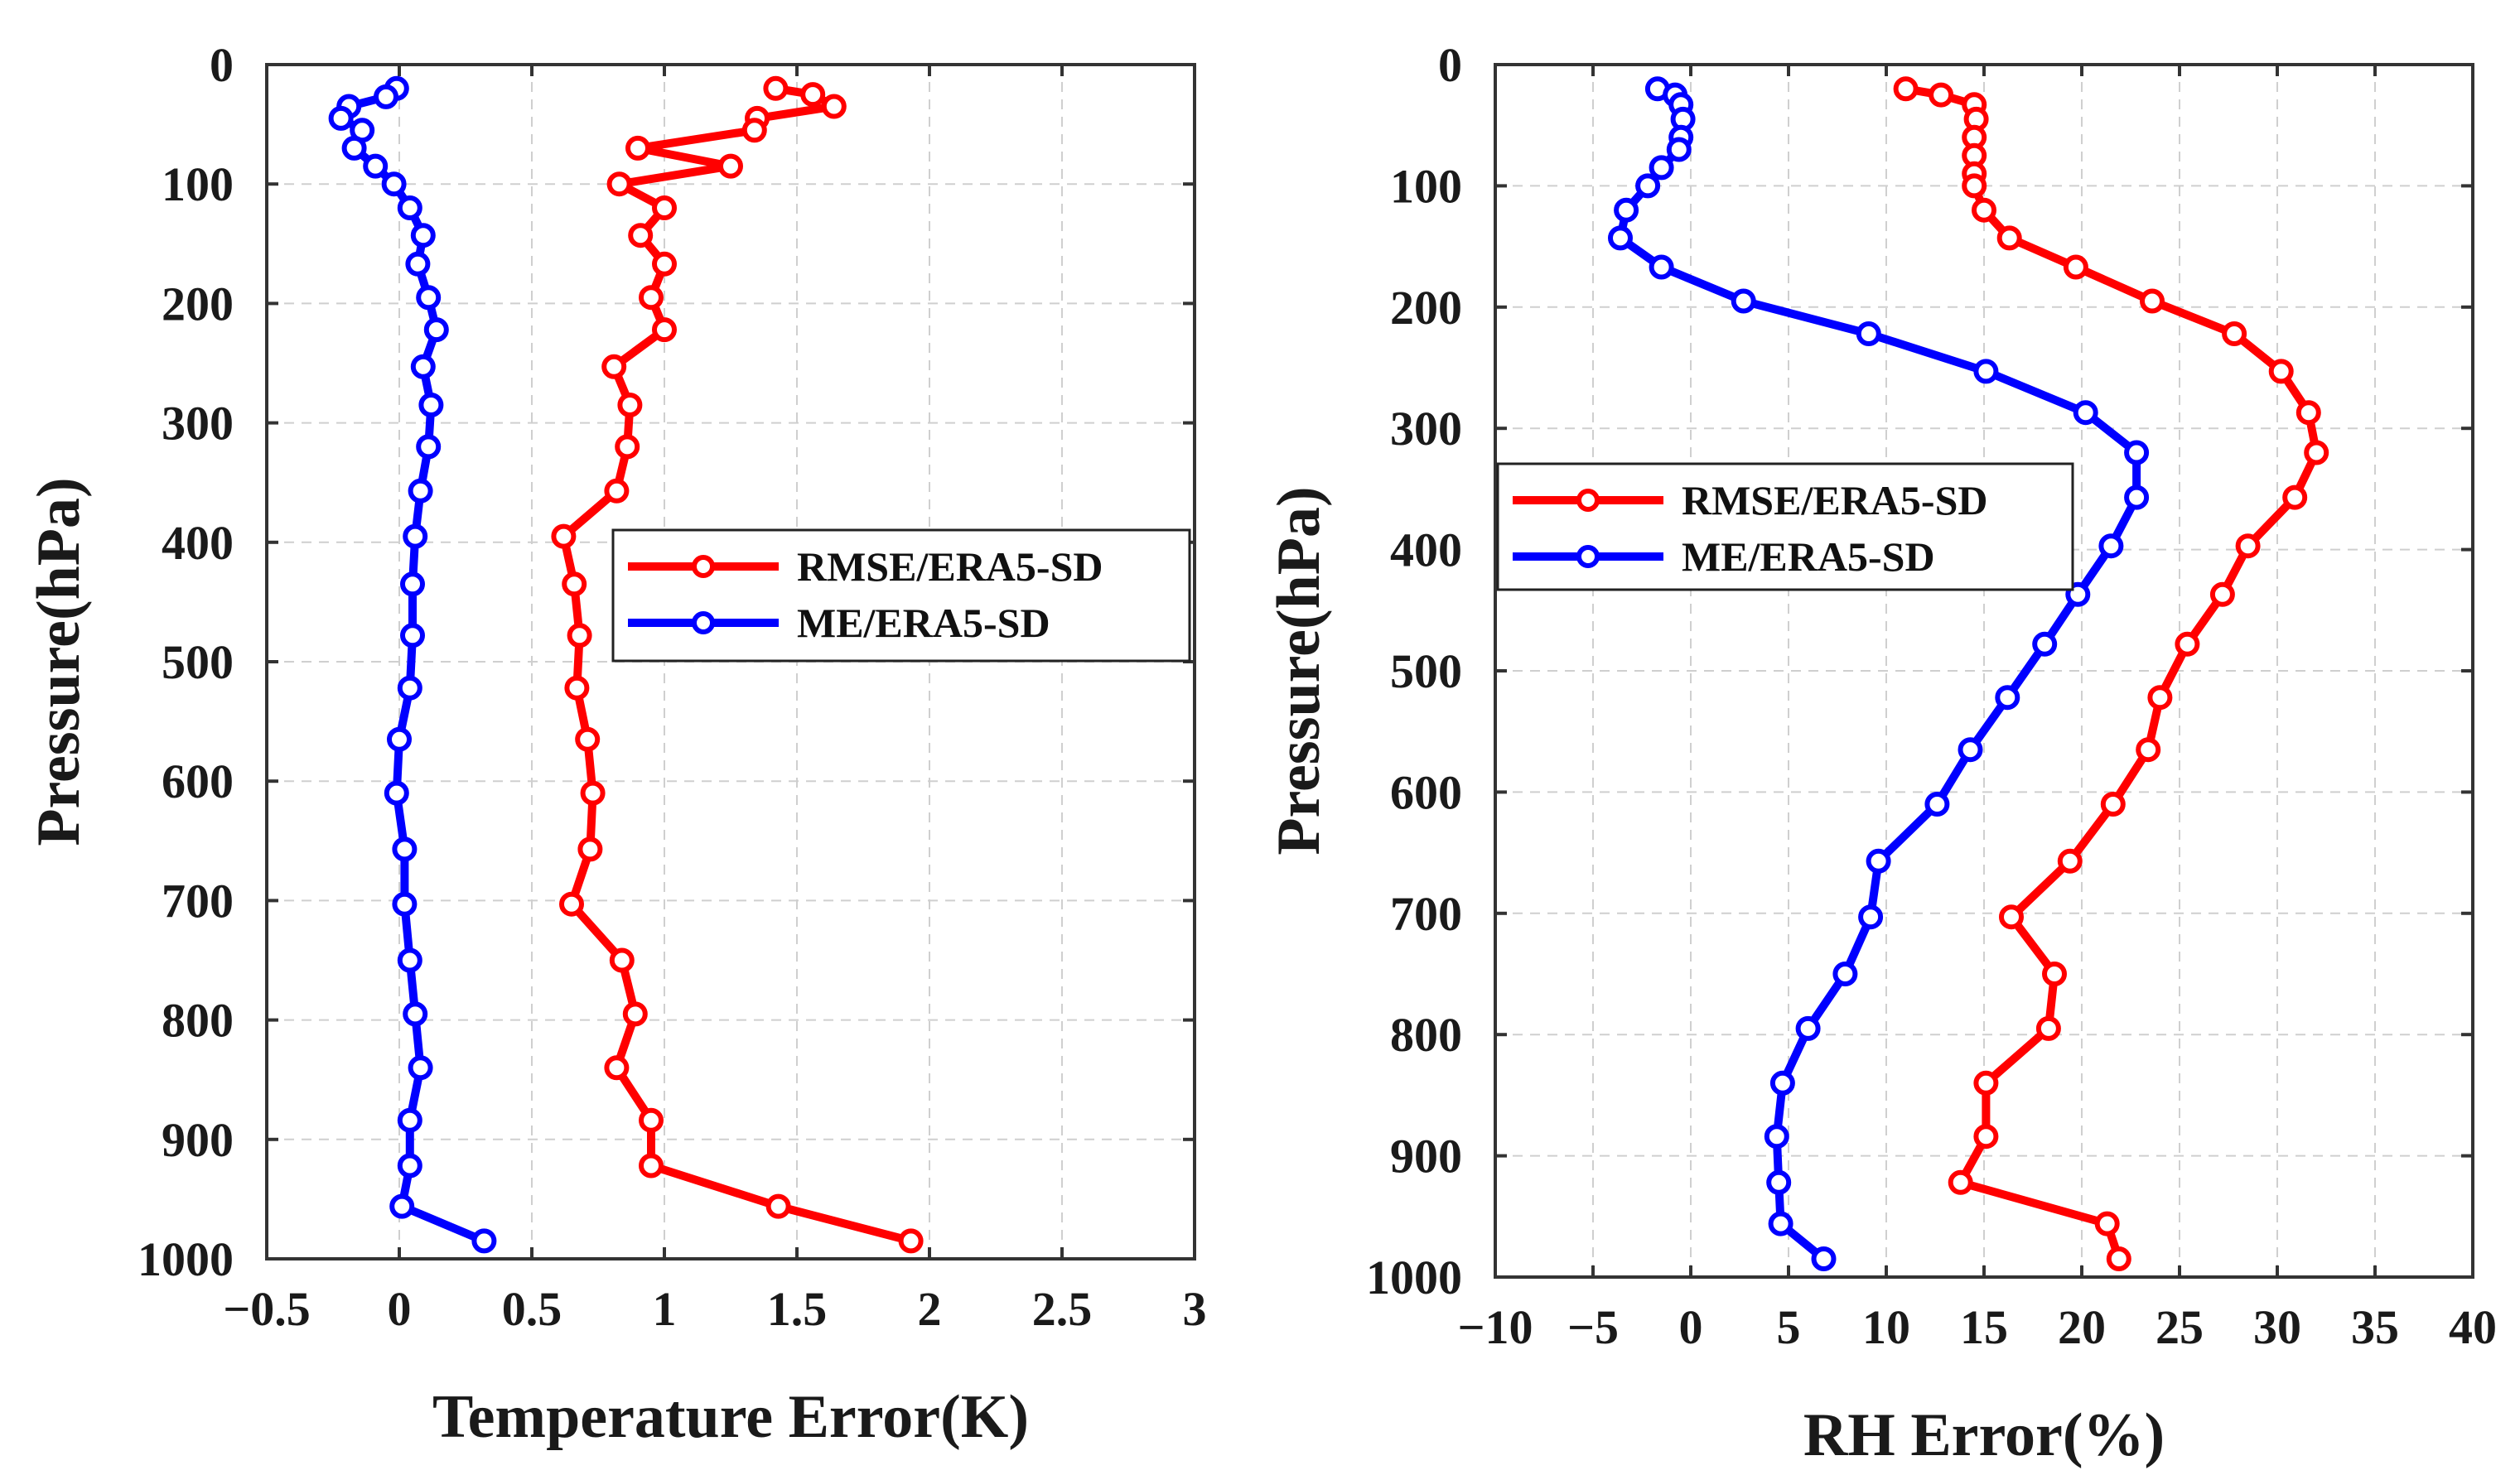  I want to click on x-tick-label: −0.5, so click(267, 1309).